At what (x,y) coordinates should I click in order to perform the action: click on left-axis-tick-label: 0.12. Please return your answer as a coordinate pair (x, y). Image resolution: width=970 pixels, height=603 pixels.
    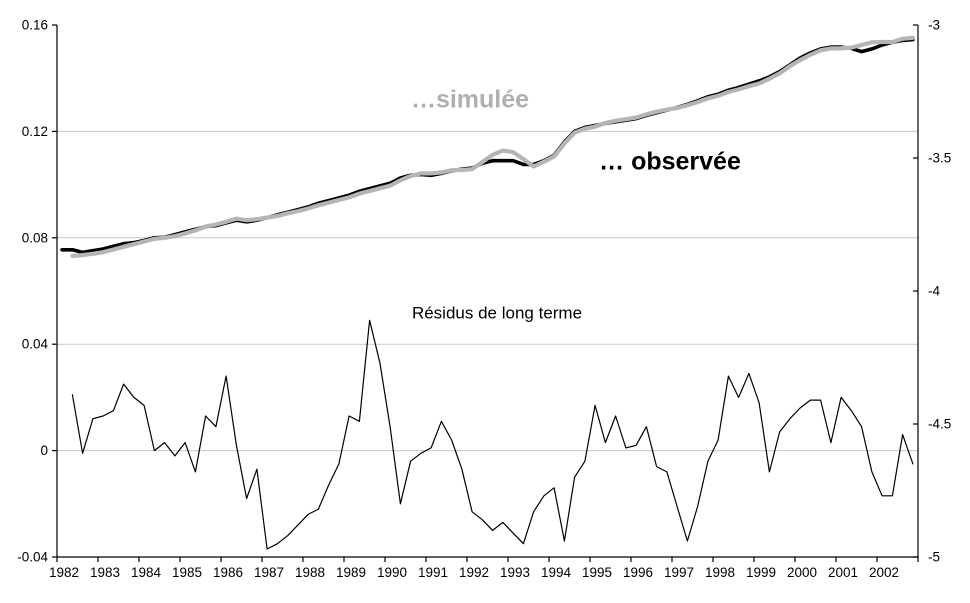
    Looking at the image, I should click on (35, 131).